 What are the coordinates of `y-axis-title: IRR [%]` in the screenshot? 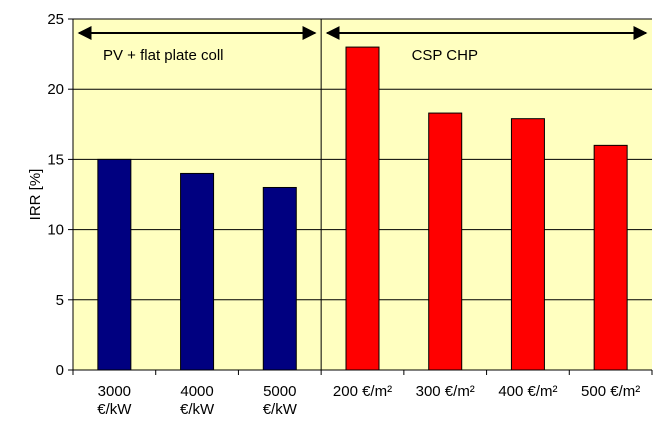 It's located at (35, 195).